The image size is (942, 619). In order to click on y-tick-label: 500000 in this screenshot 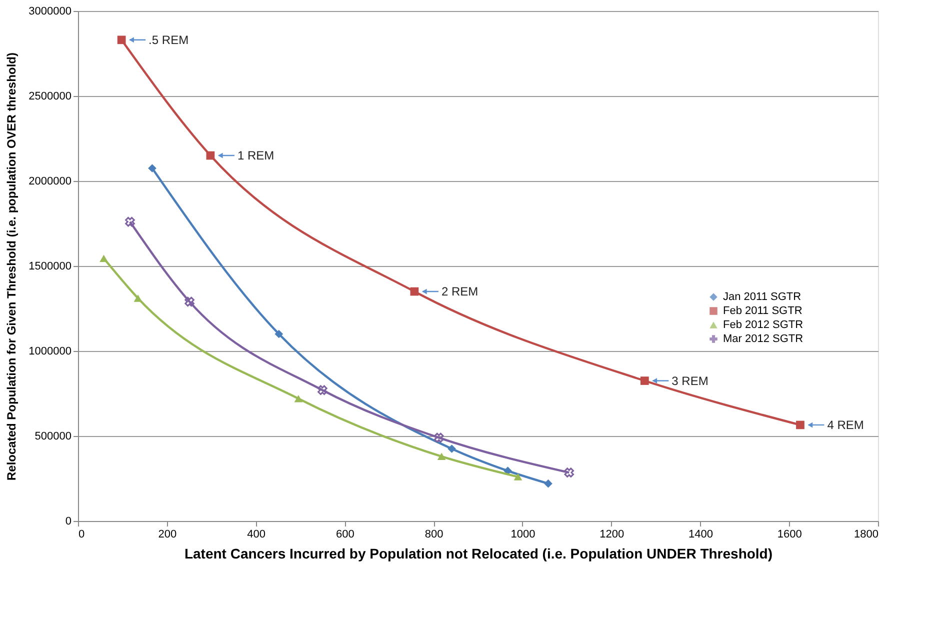, I will do `click(53, 436)`.